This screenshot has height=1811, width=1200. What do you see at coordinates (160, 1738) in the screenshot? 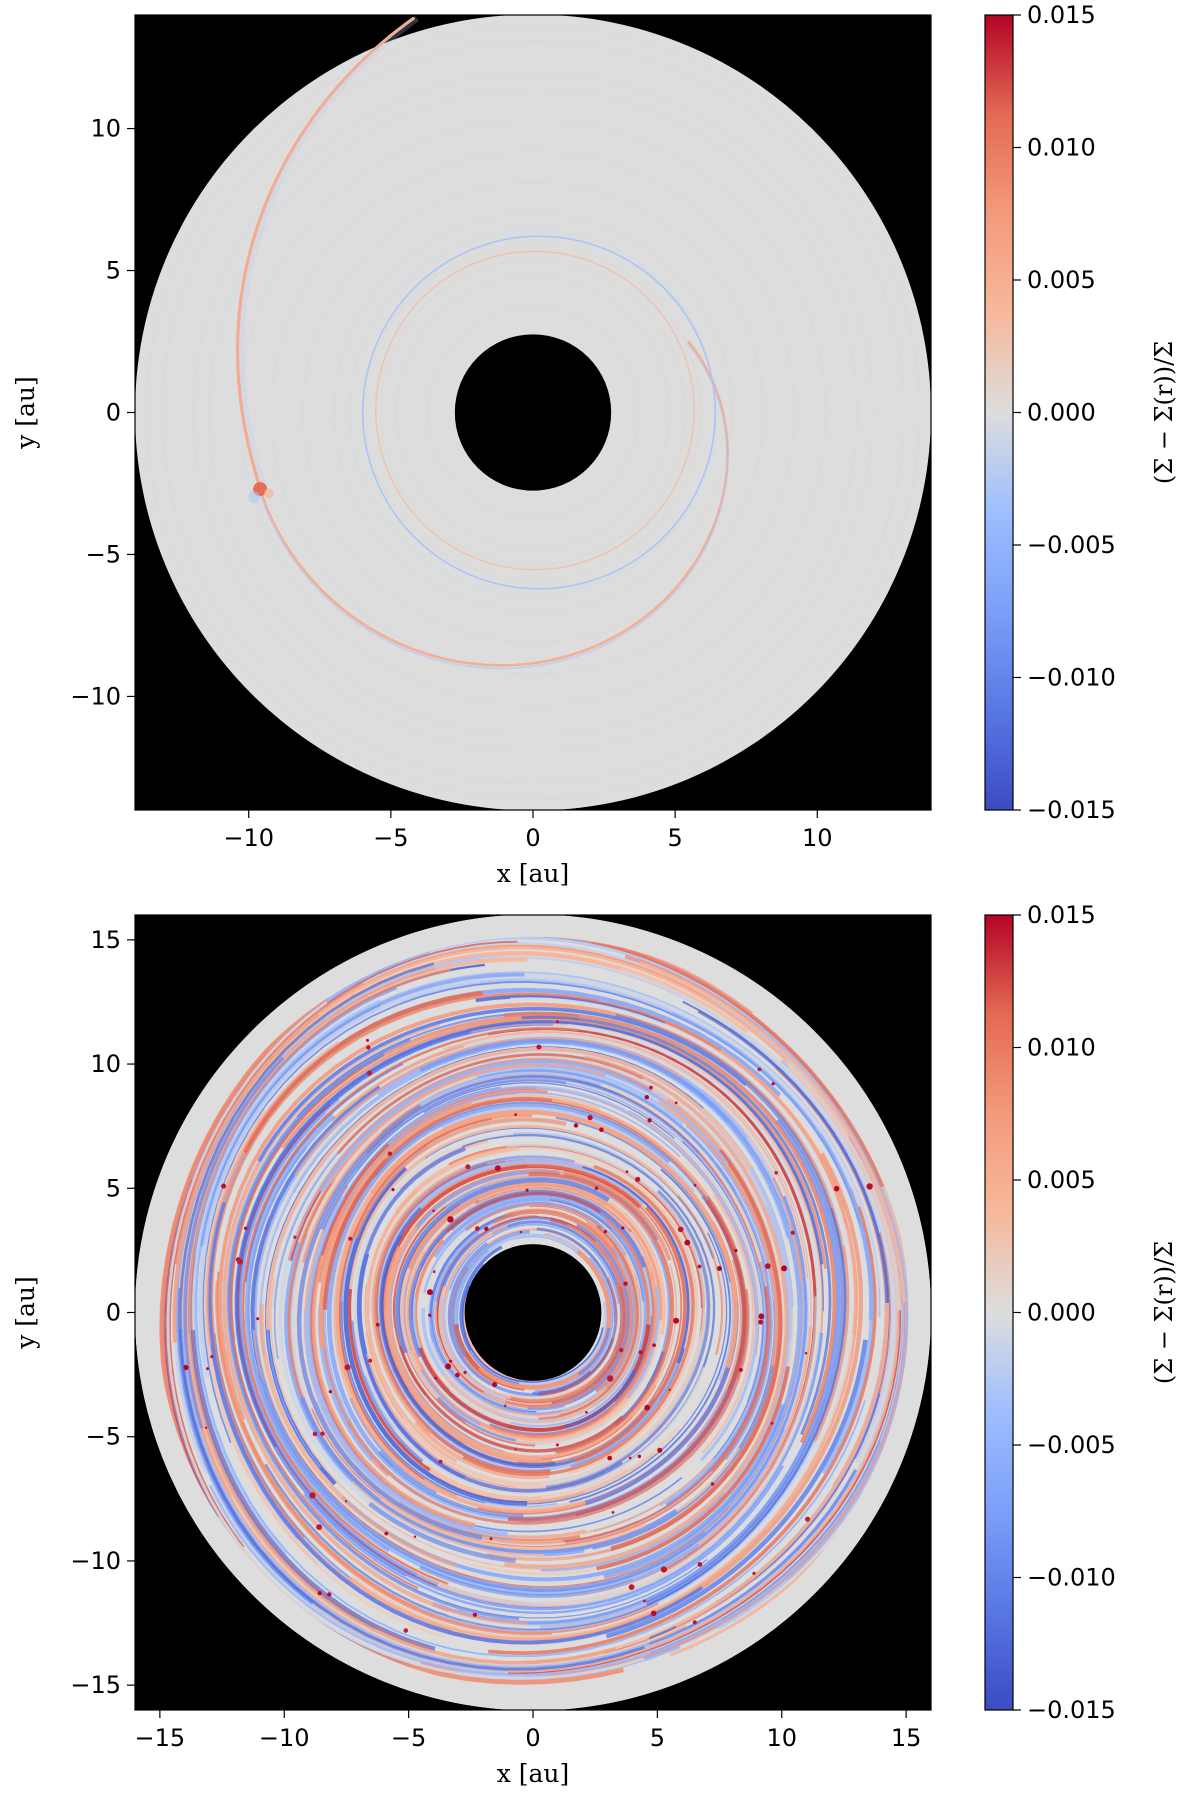
I see `x-tick-label: −15` at bounding box center [160, 1738].